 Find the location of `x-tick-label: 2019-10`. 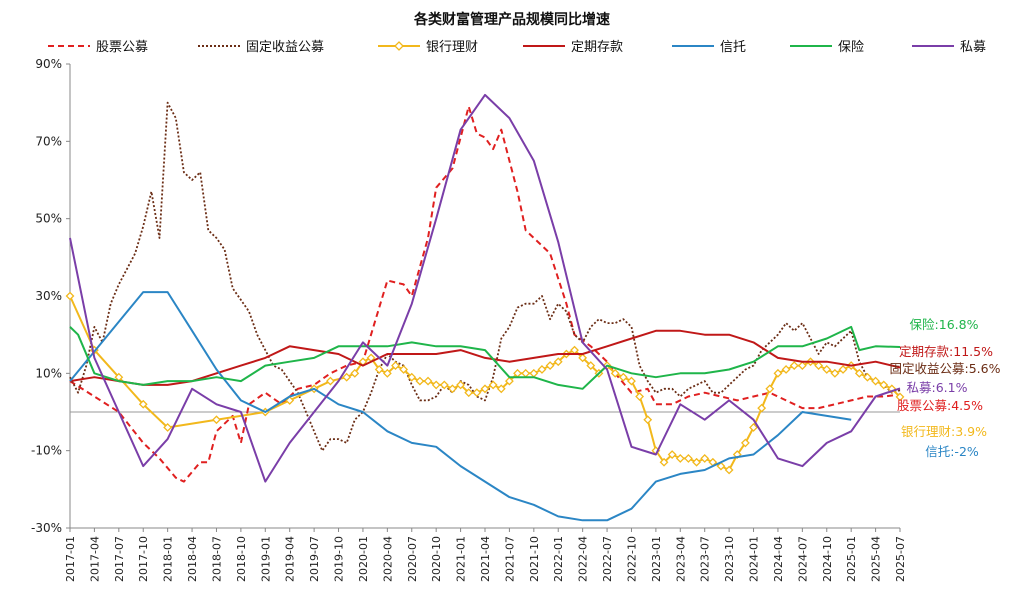

x-tick-label: 2019-10 is located at coordinates (339, 559).